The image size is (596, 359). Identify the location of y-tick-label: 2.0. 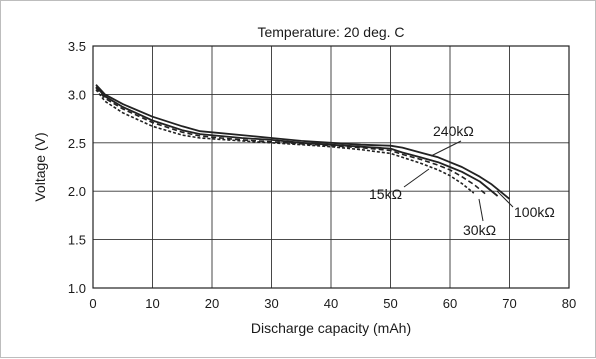
(77, 191).